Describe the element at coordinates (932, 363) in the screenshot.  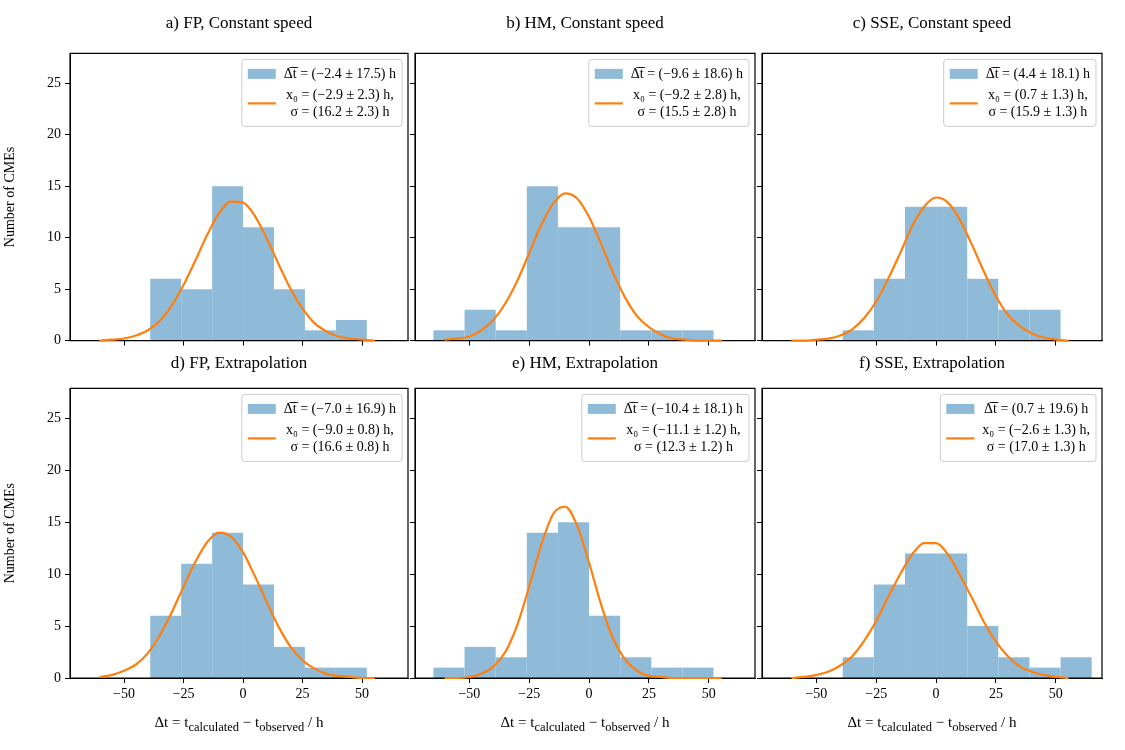
I see `chart-title: f) SSE, Extrapolation` at that location.